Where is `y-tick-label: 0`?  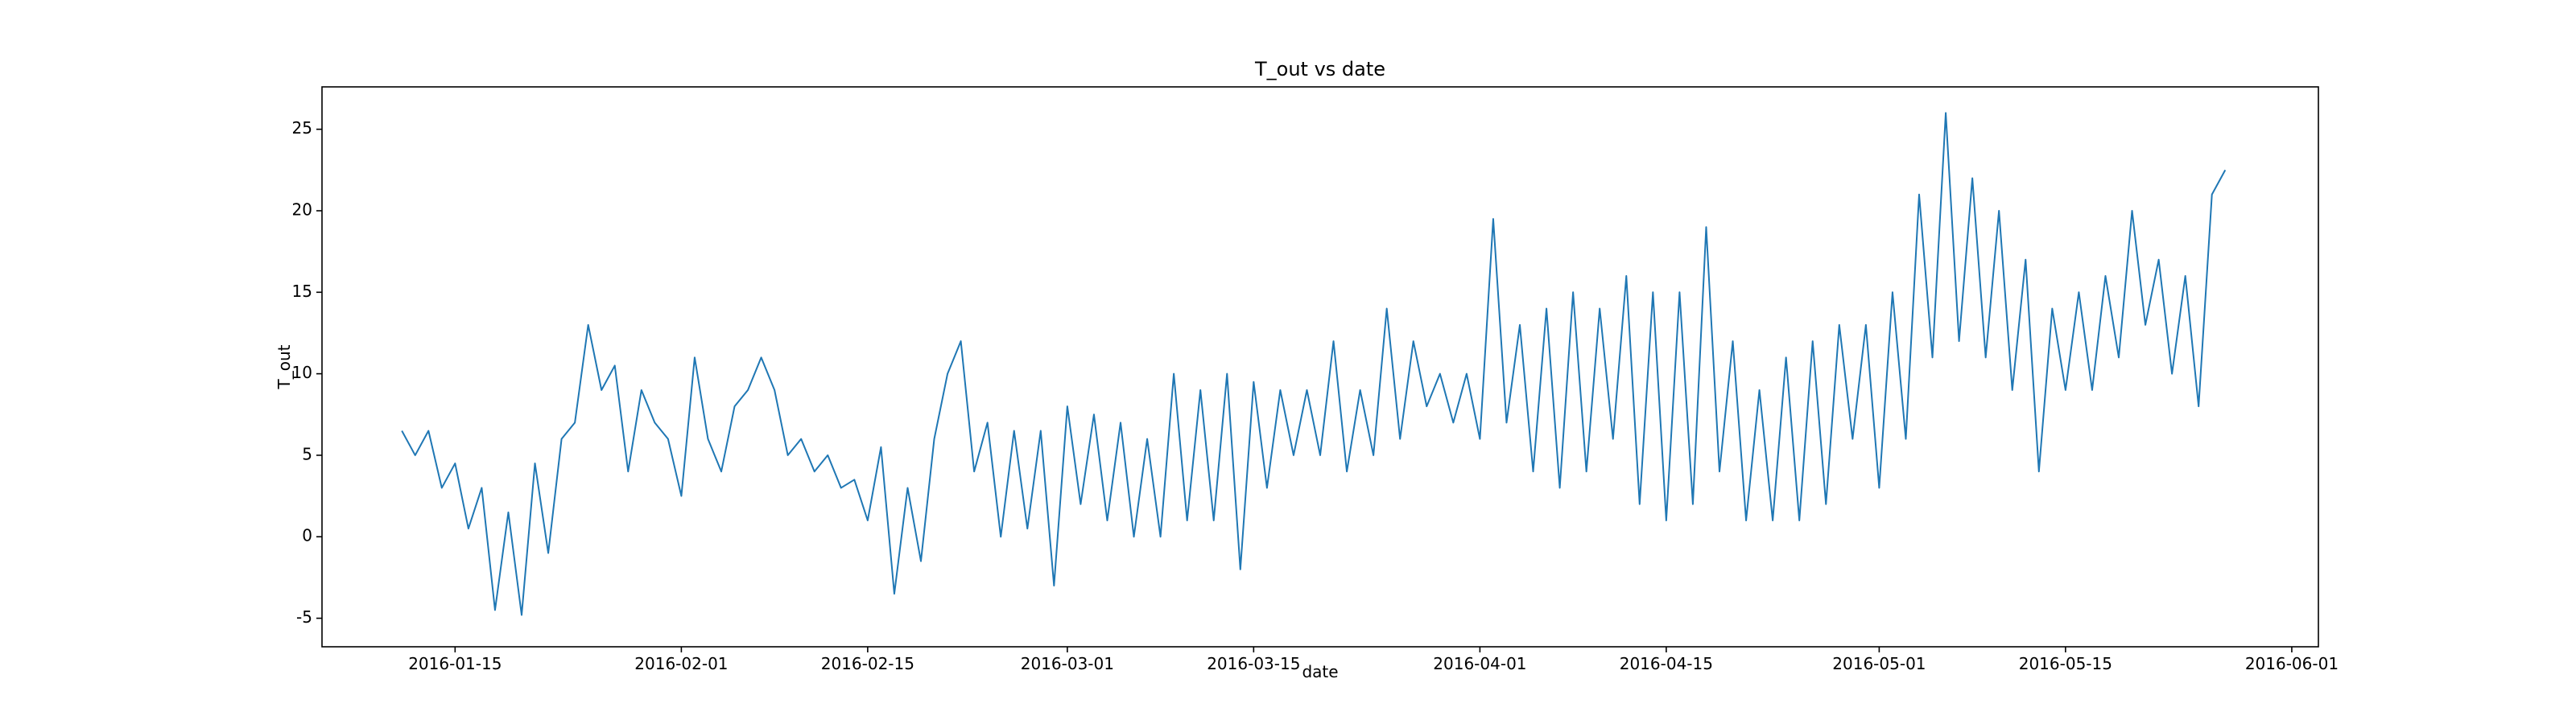
y-tick-label: 0 is located at coordinates (307, 535).